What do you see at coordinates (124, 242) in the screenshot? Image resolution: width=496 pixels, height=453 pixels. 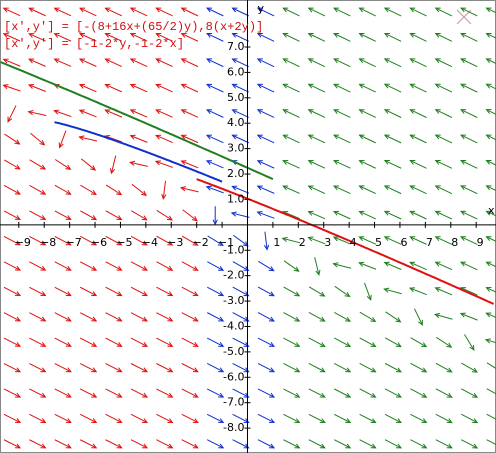 I see `x-tick-label: −5` at bounding box center [124, 242].